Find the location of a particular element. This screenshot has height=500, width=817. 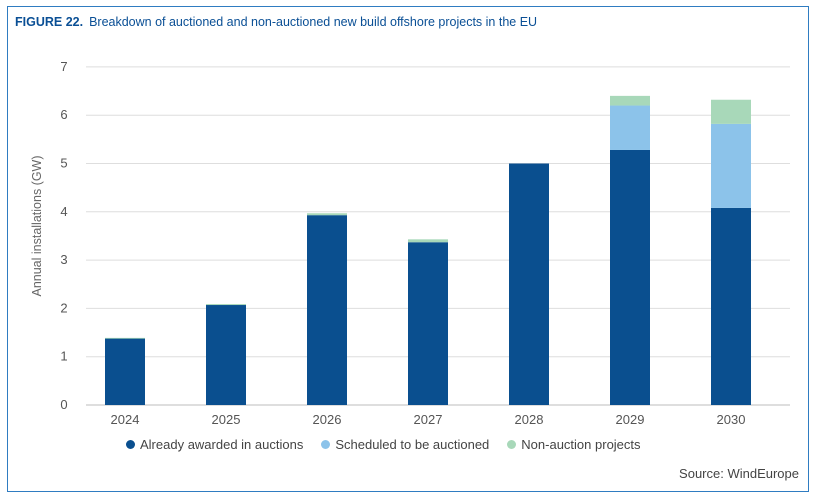

bar-2030-non-auction is located at coordinates (731, 111).